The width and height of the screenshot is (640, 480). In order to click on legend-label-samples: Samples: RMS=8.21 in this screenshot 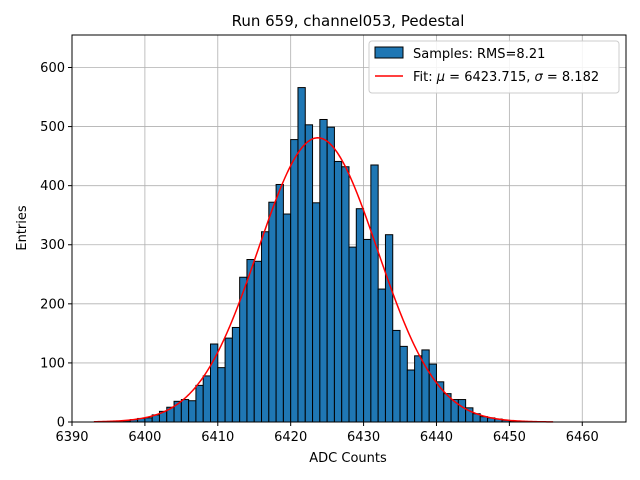, I will do `click(479, 54)`.